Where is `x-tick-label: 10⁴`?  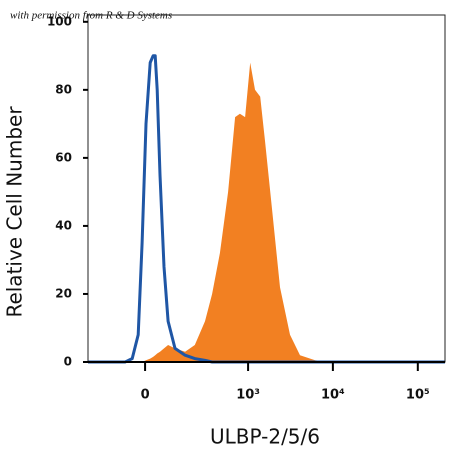
x-tick-label: 10⁴ is located at coordinates (333, 395).